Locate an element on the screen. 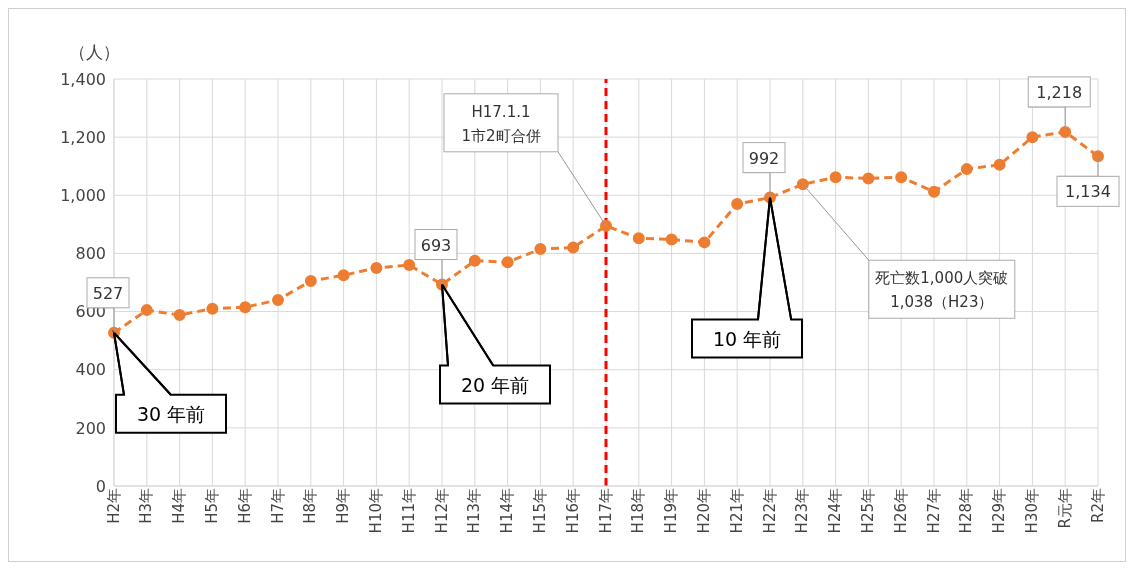  x-tick-label: H7年 is located at coordinates (277, 506).